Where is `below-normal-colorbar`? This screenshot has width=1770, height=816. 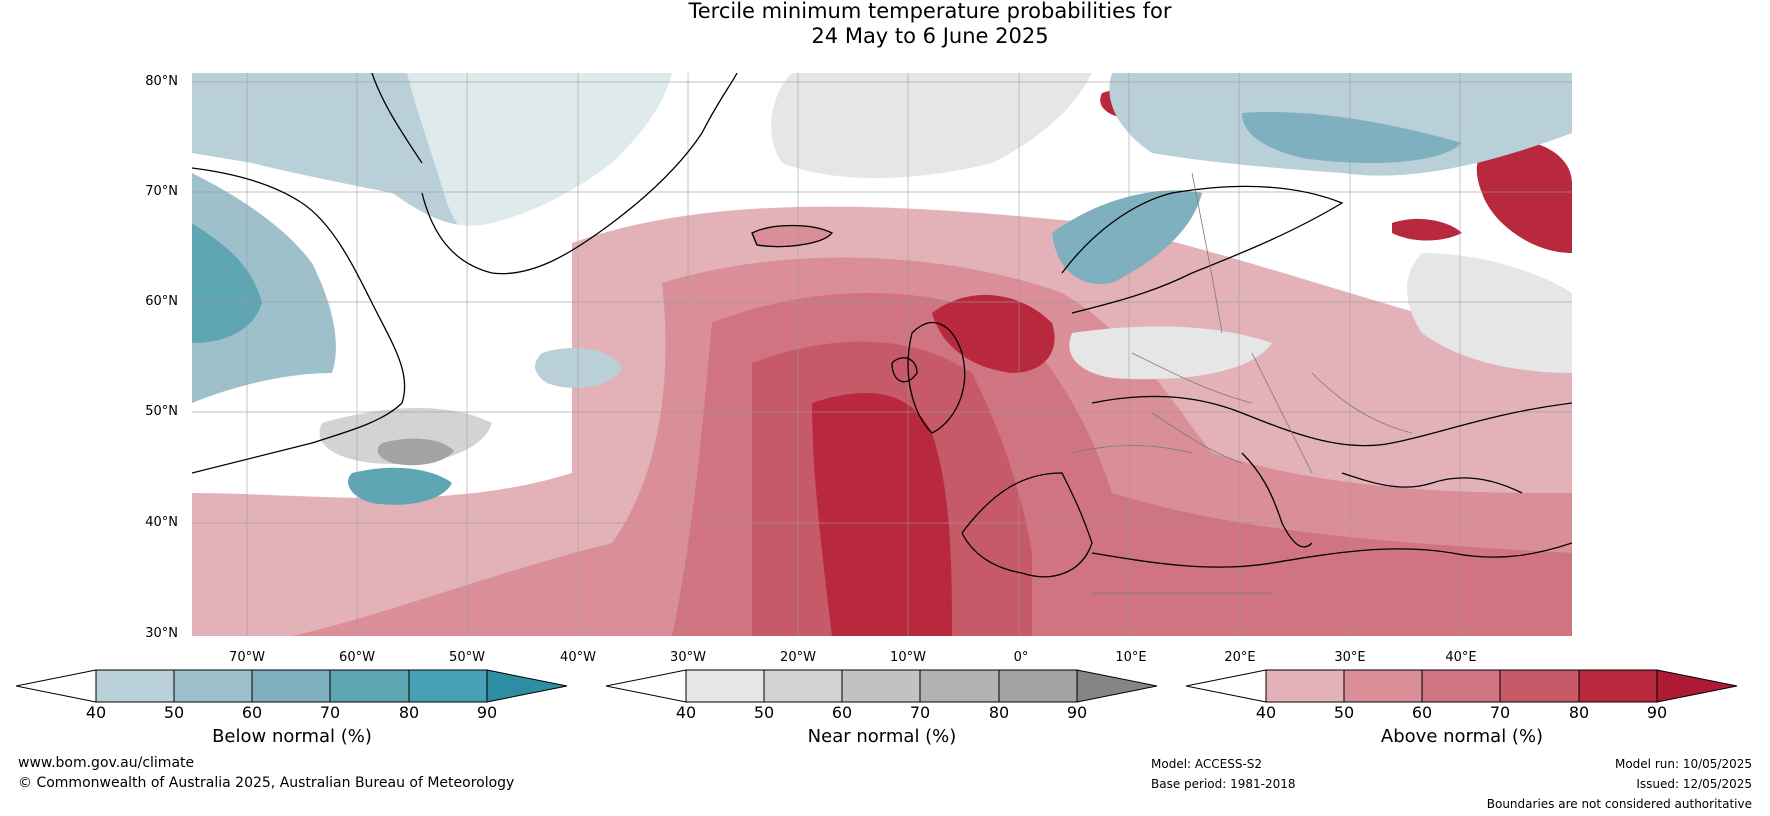
below-normal-colorbar is located at coordinates (292, 686).